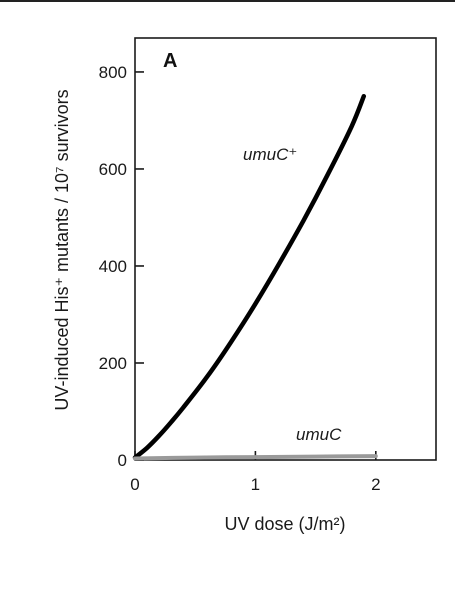 The image size is (455, 600). Describe the element at coordinates (134, 484) in the screenshot. I see `x-tick-label: 0` at that location.